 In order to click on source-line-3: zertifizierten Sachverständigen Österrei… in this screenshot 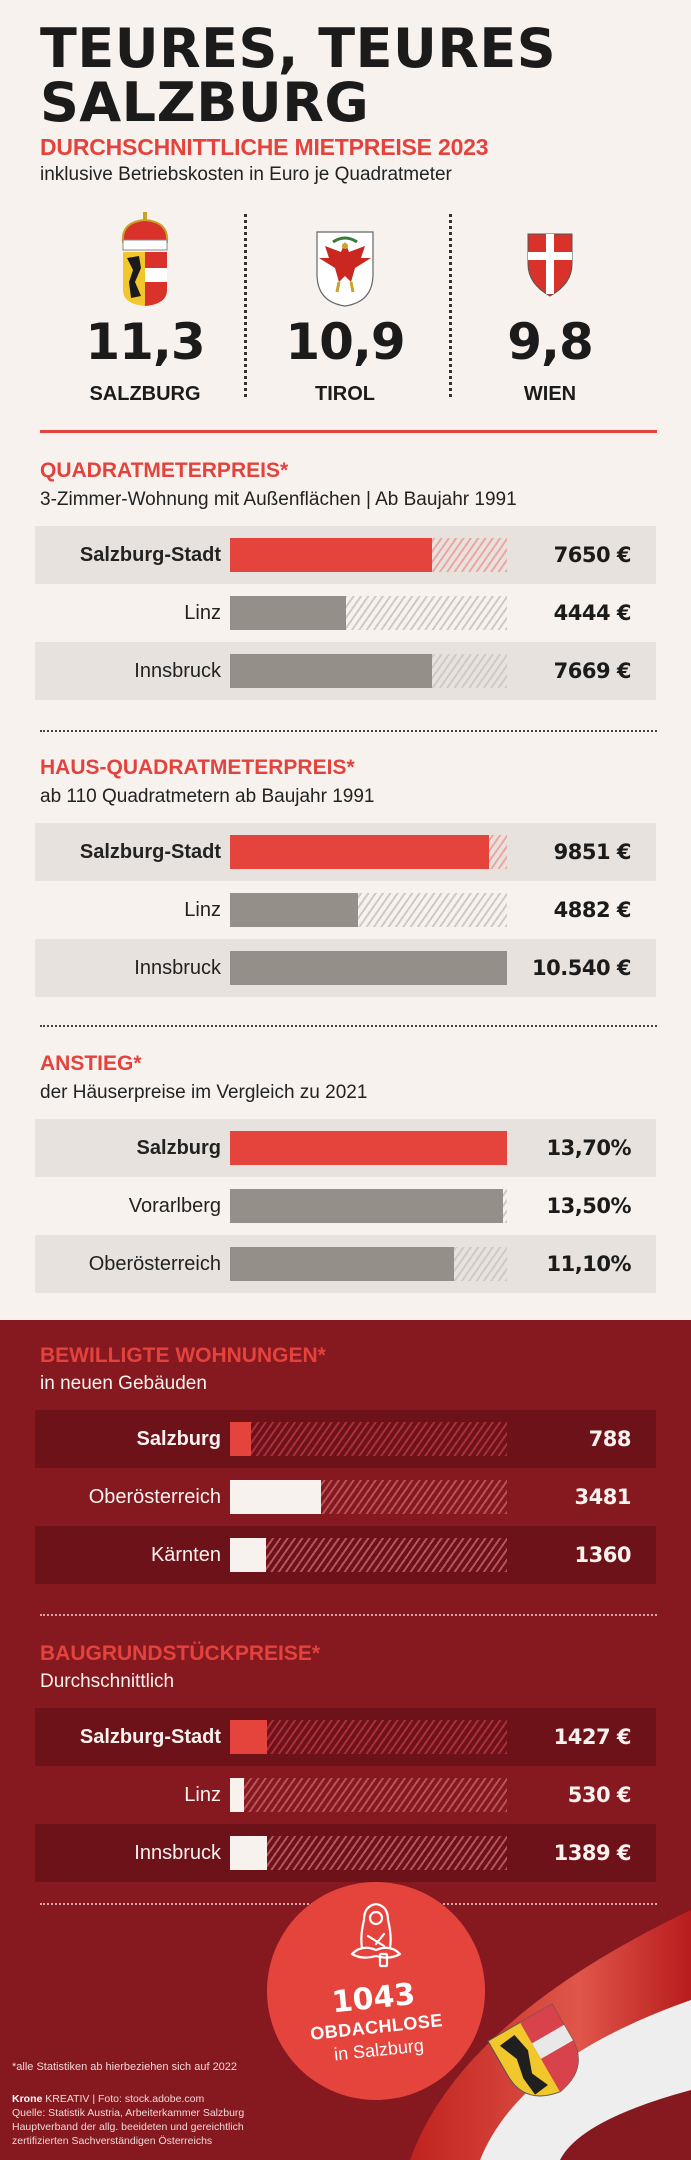, I will do `click(112, 2141)`.